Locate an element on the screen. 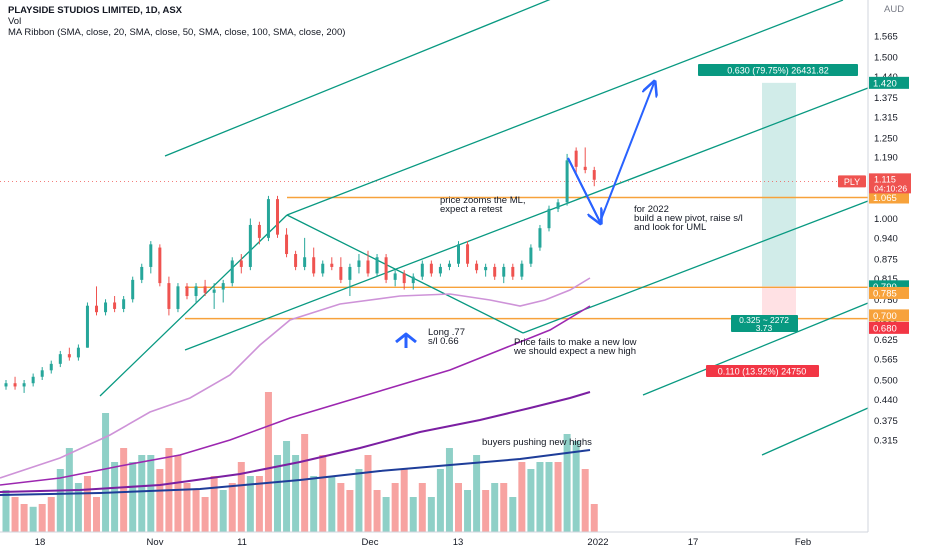  note-plan-2: build a new pivot, raise s/l is located at coordinates (688, 218).